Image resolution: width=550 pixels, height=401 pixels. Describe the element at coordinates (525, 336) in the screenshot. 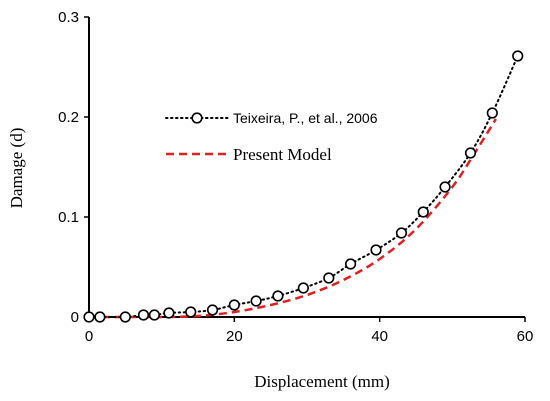

I see `x-tick-label: 60` at that location.